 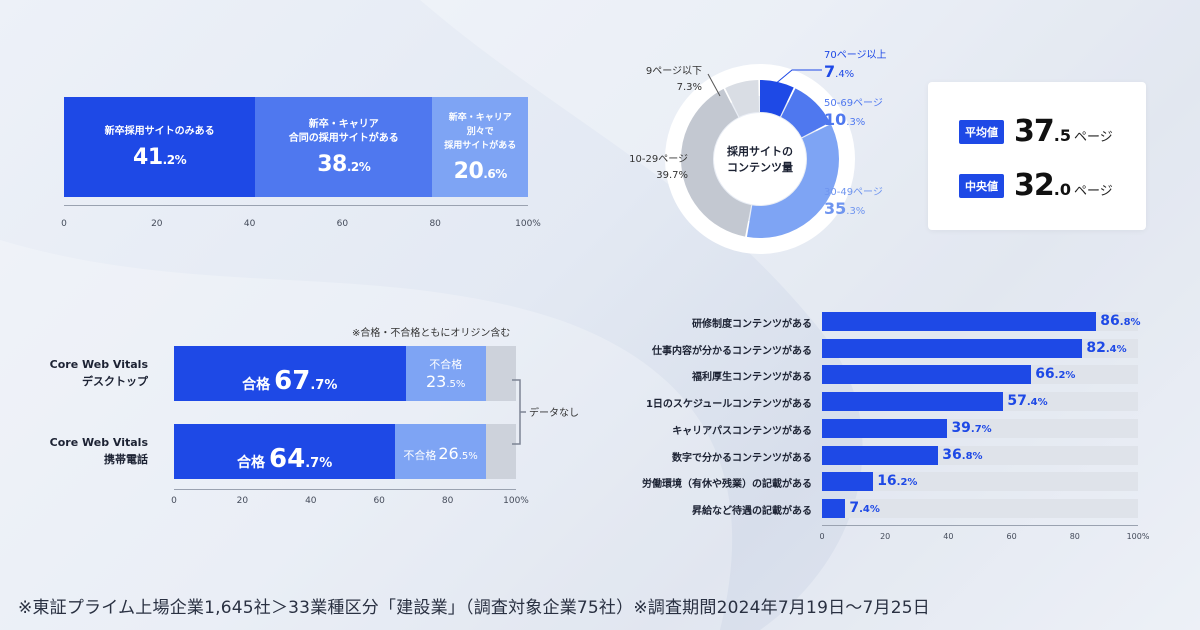 What do you see at coordinates (644, 168) in the screenshot?
I see `pie-label-10-29: 10-29ページ 39.7%` at bounding box center [644, 168].